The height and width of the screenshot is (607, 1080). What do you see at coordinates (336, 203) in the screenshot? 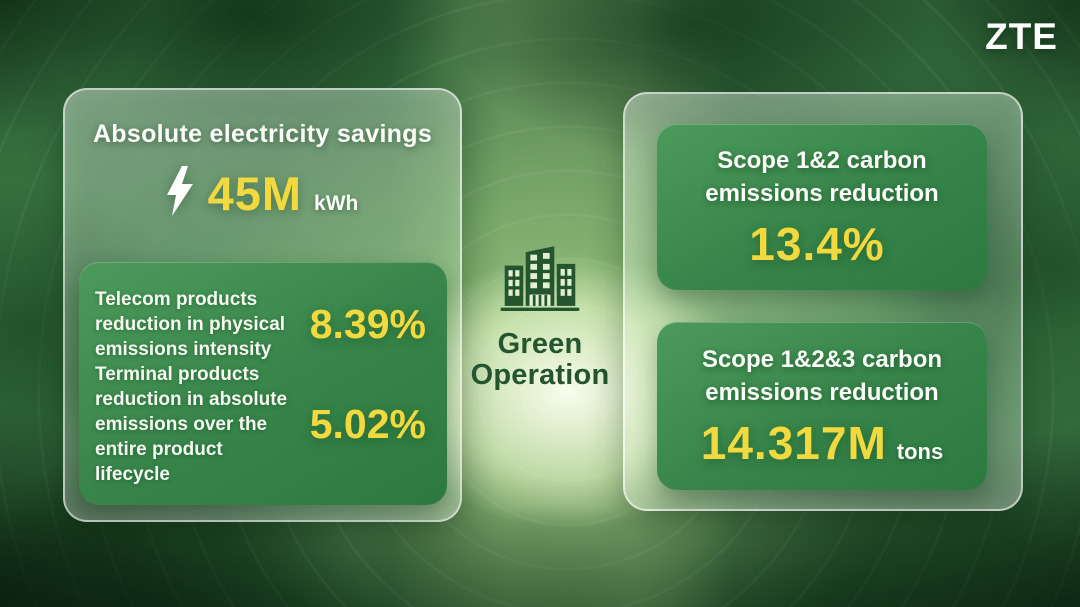
I see `electricity-unit: kWh` at bounding box center [336, 203].